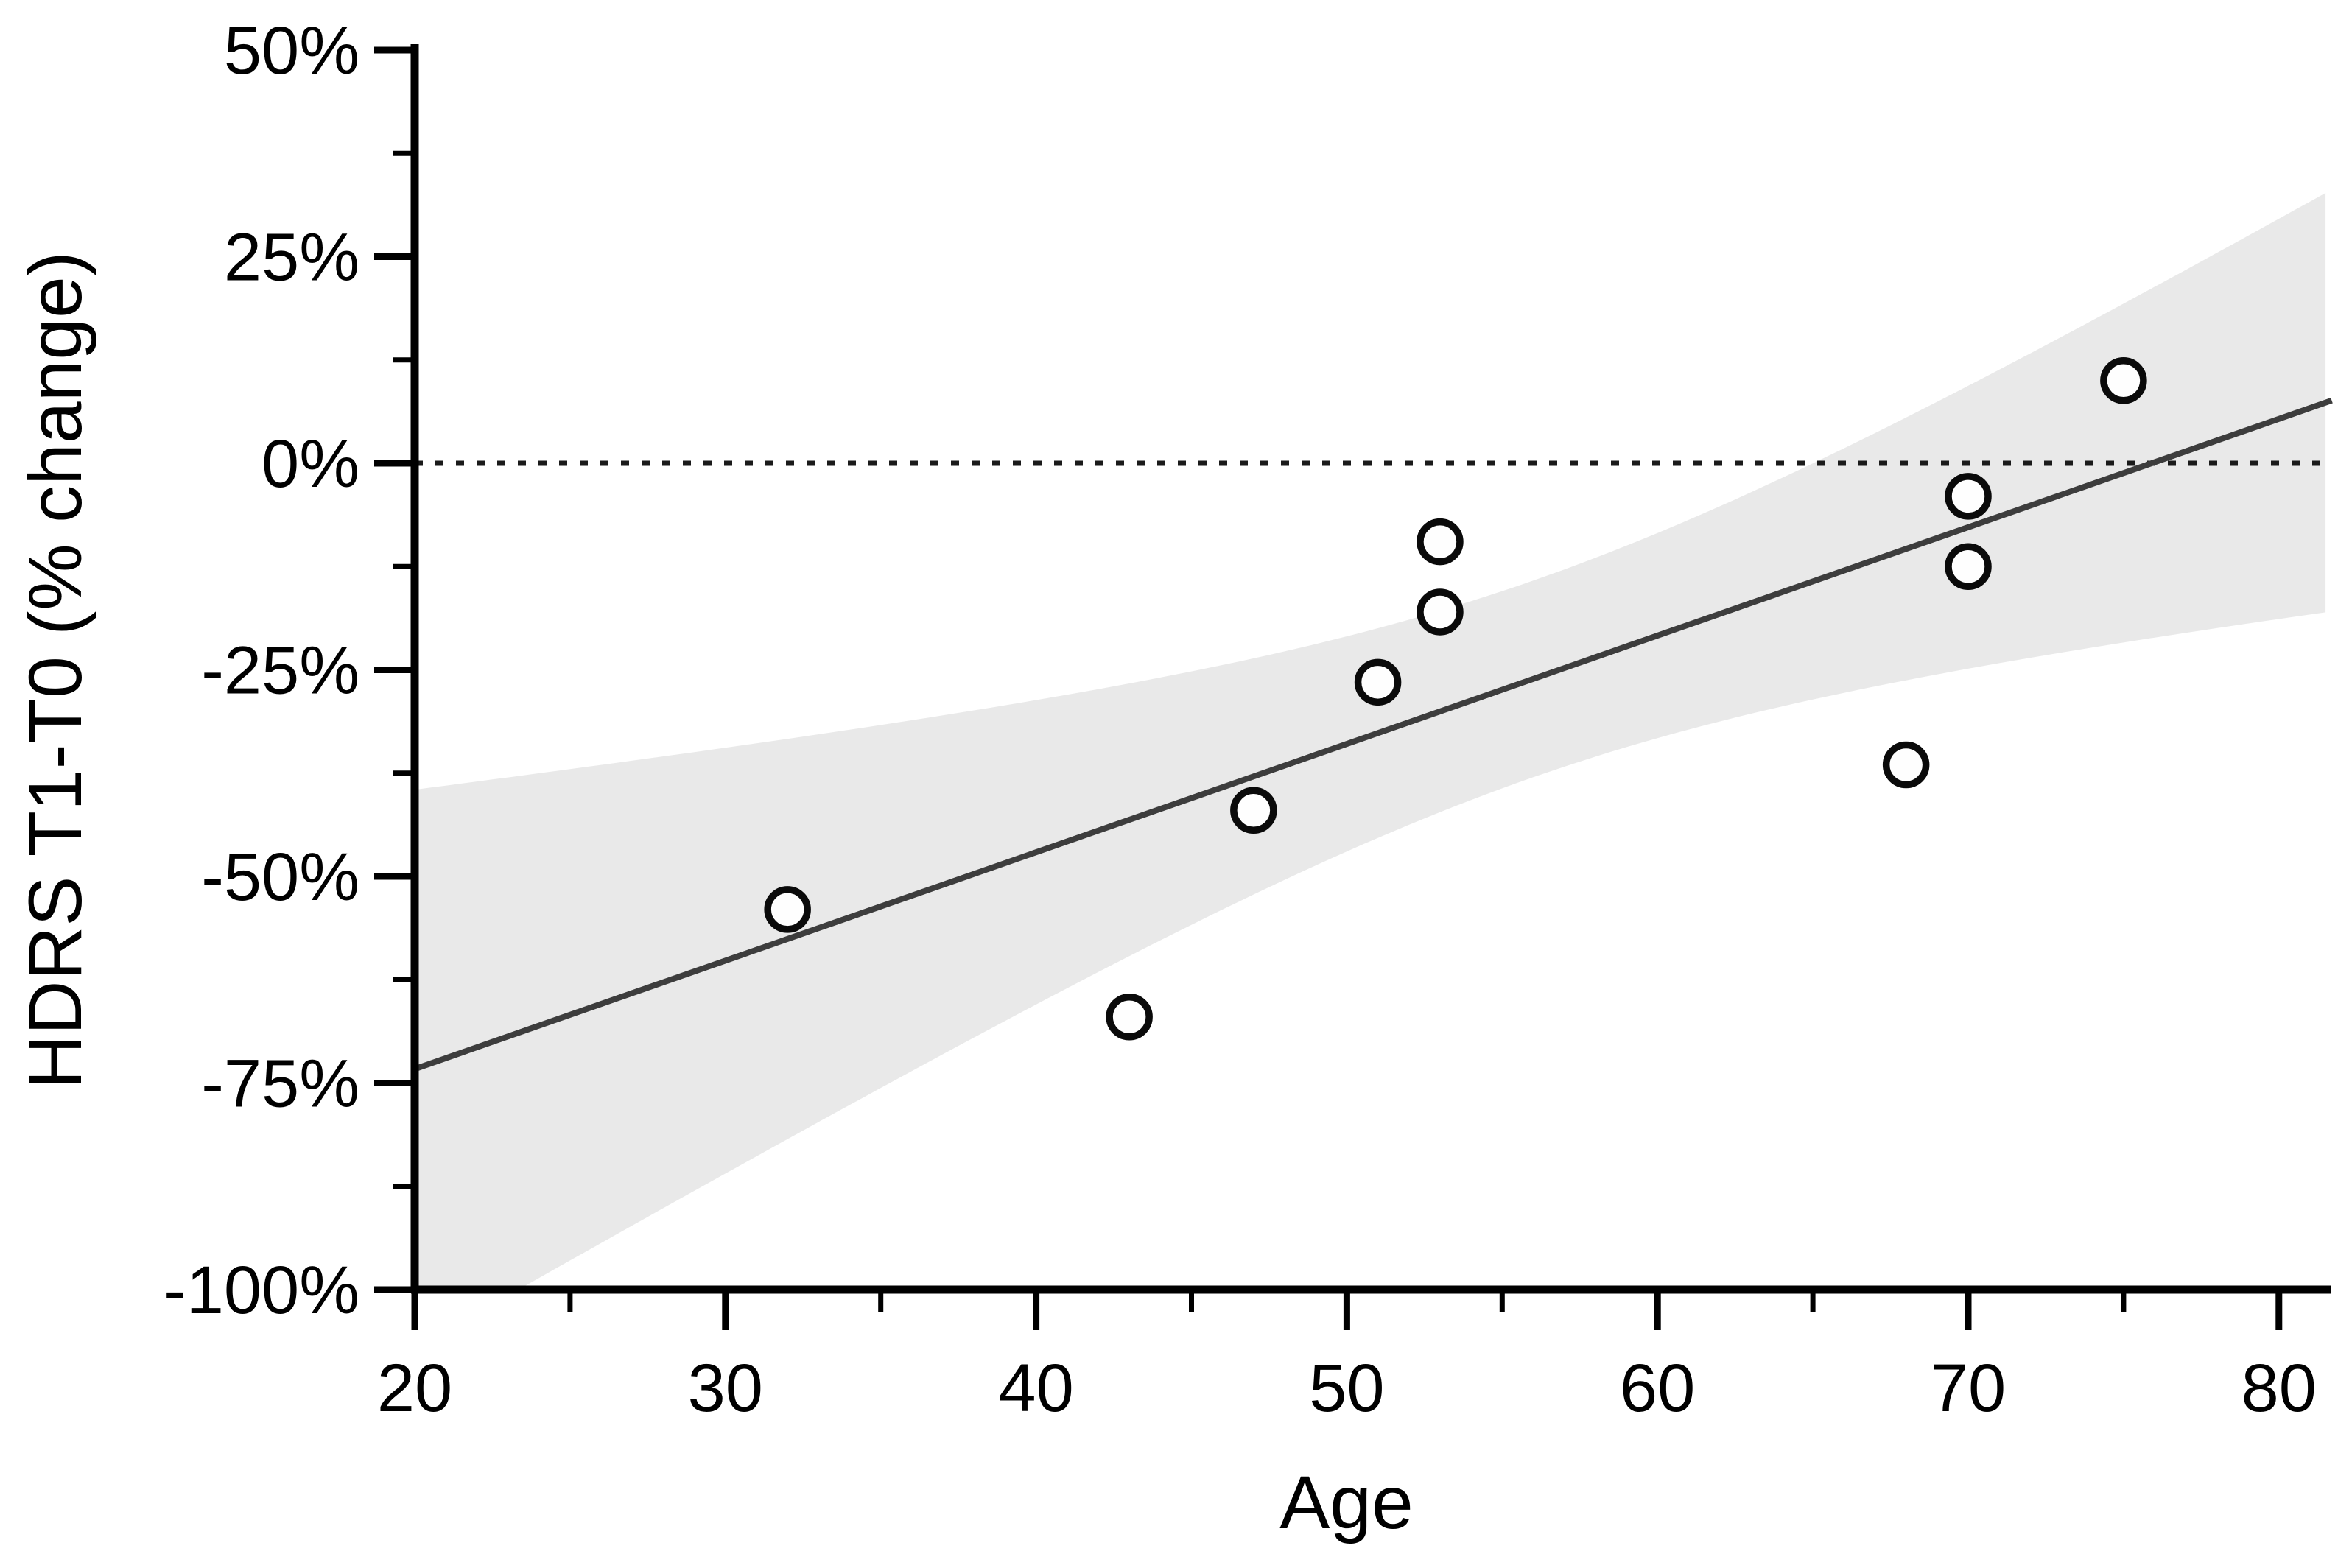 Image resolution: width=2338 pixels, height=1568 pixels. What do you see at coordinates (414, 1388) in the screenshot?
I see `x-tick-label: 20` at bounding box center [414, 1388].